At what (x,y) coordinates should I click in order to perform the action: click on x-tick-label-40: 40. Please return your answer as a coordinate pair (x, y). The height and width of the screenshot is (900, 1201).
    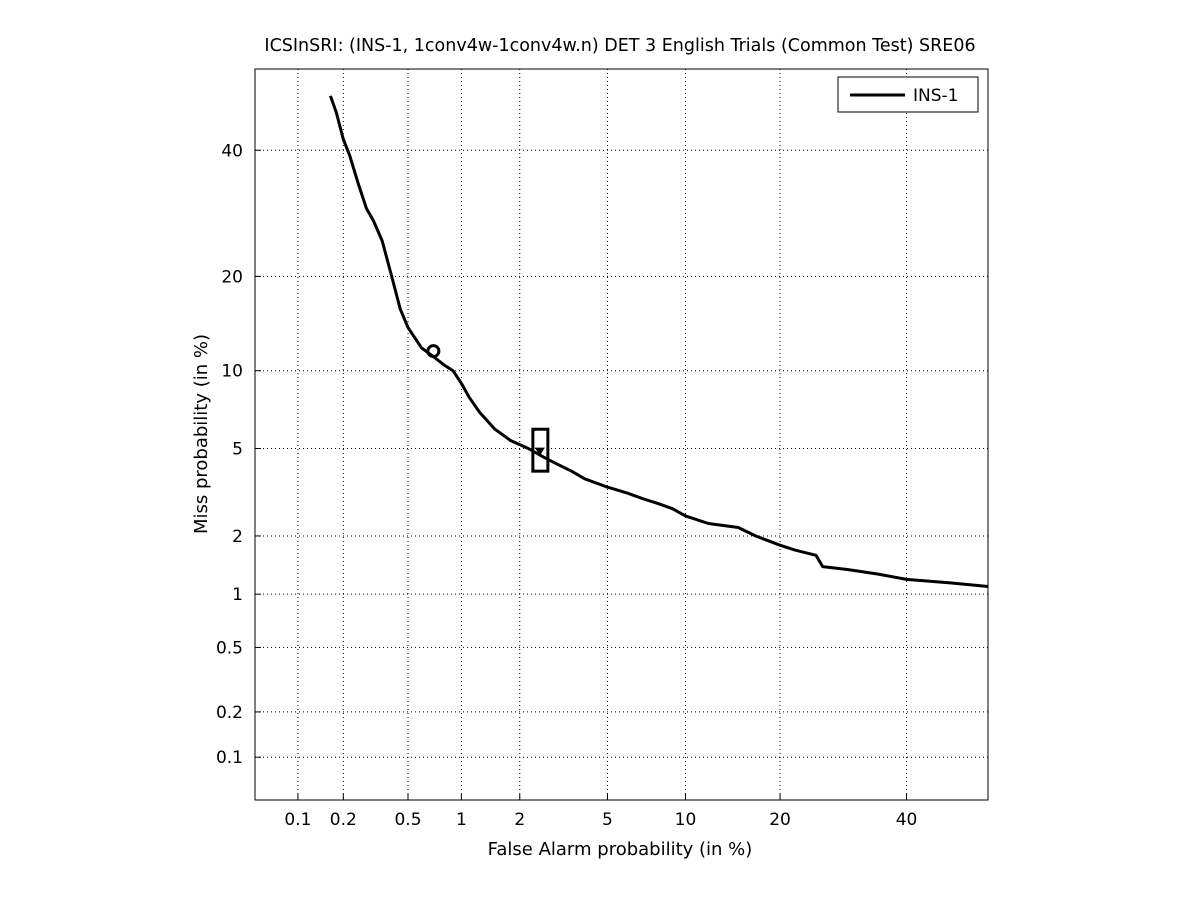
    Looking at the image, I should click on (907, 820).